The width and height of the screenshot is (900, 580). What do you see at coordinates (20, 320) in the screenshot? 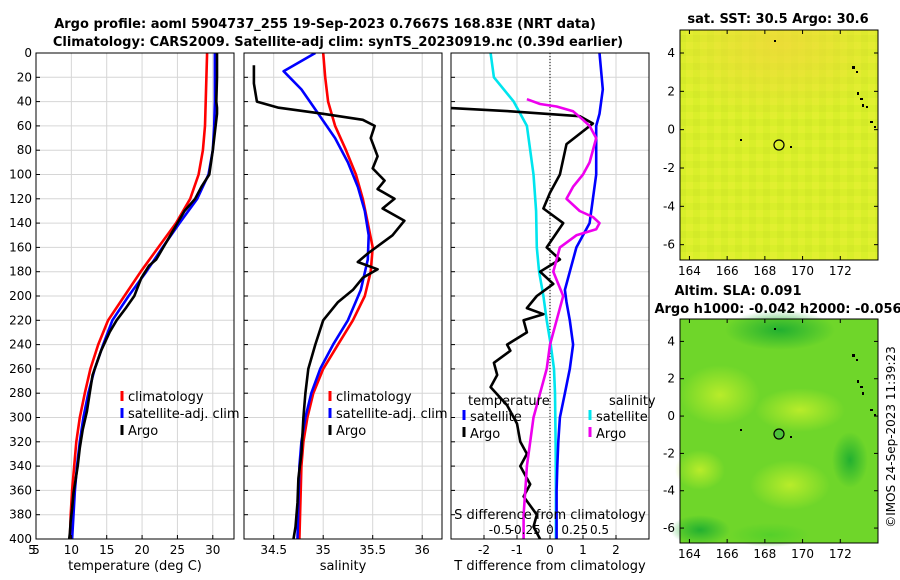
I see `y-tick-label: 220` at bounding box center [20, 320].